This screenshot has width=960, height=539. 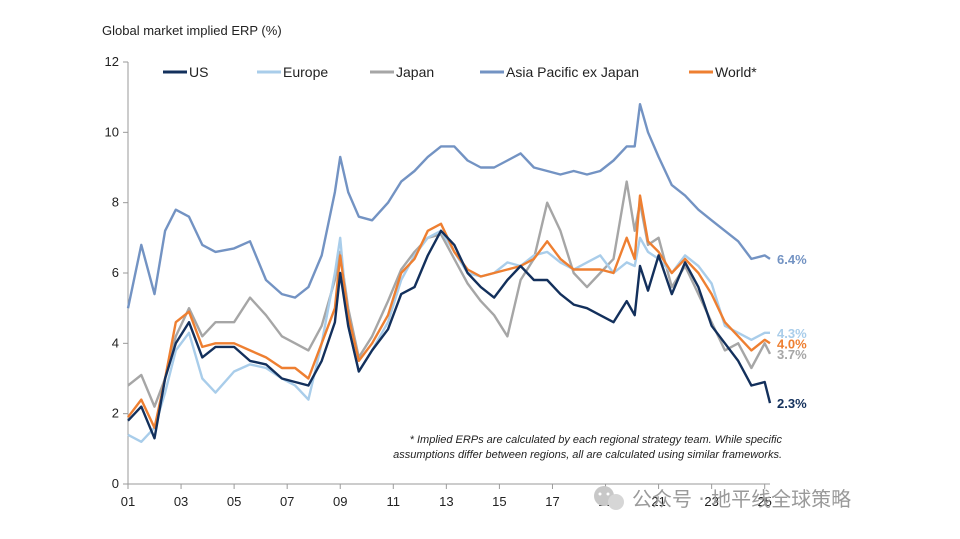 I want to click on y-tick-label: 12, so click(x=112, y=61).